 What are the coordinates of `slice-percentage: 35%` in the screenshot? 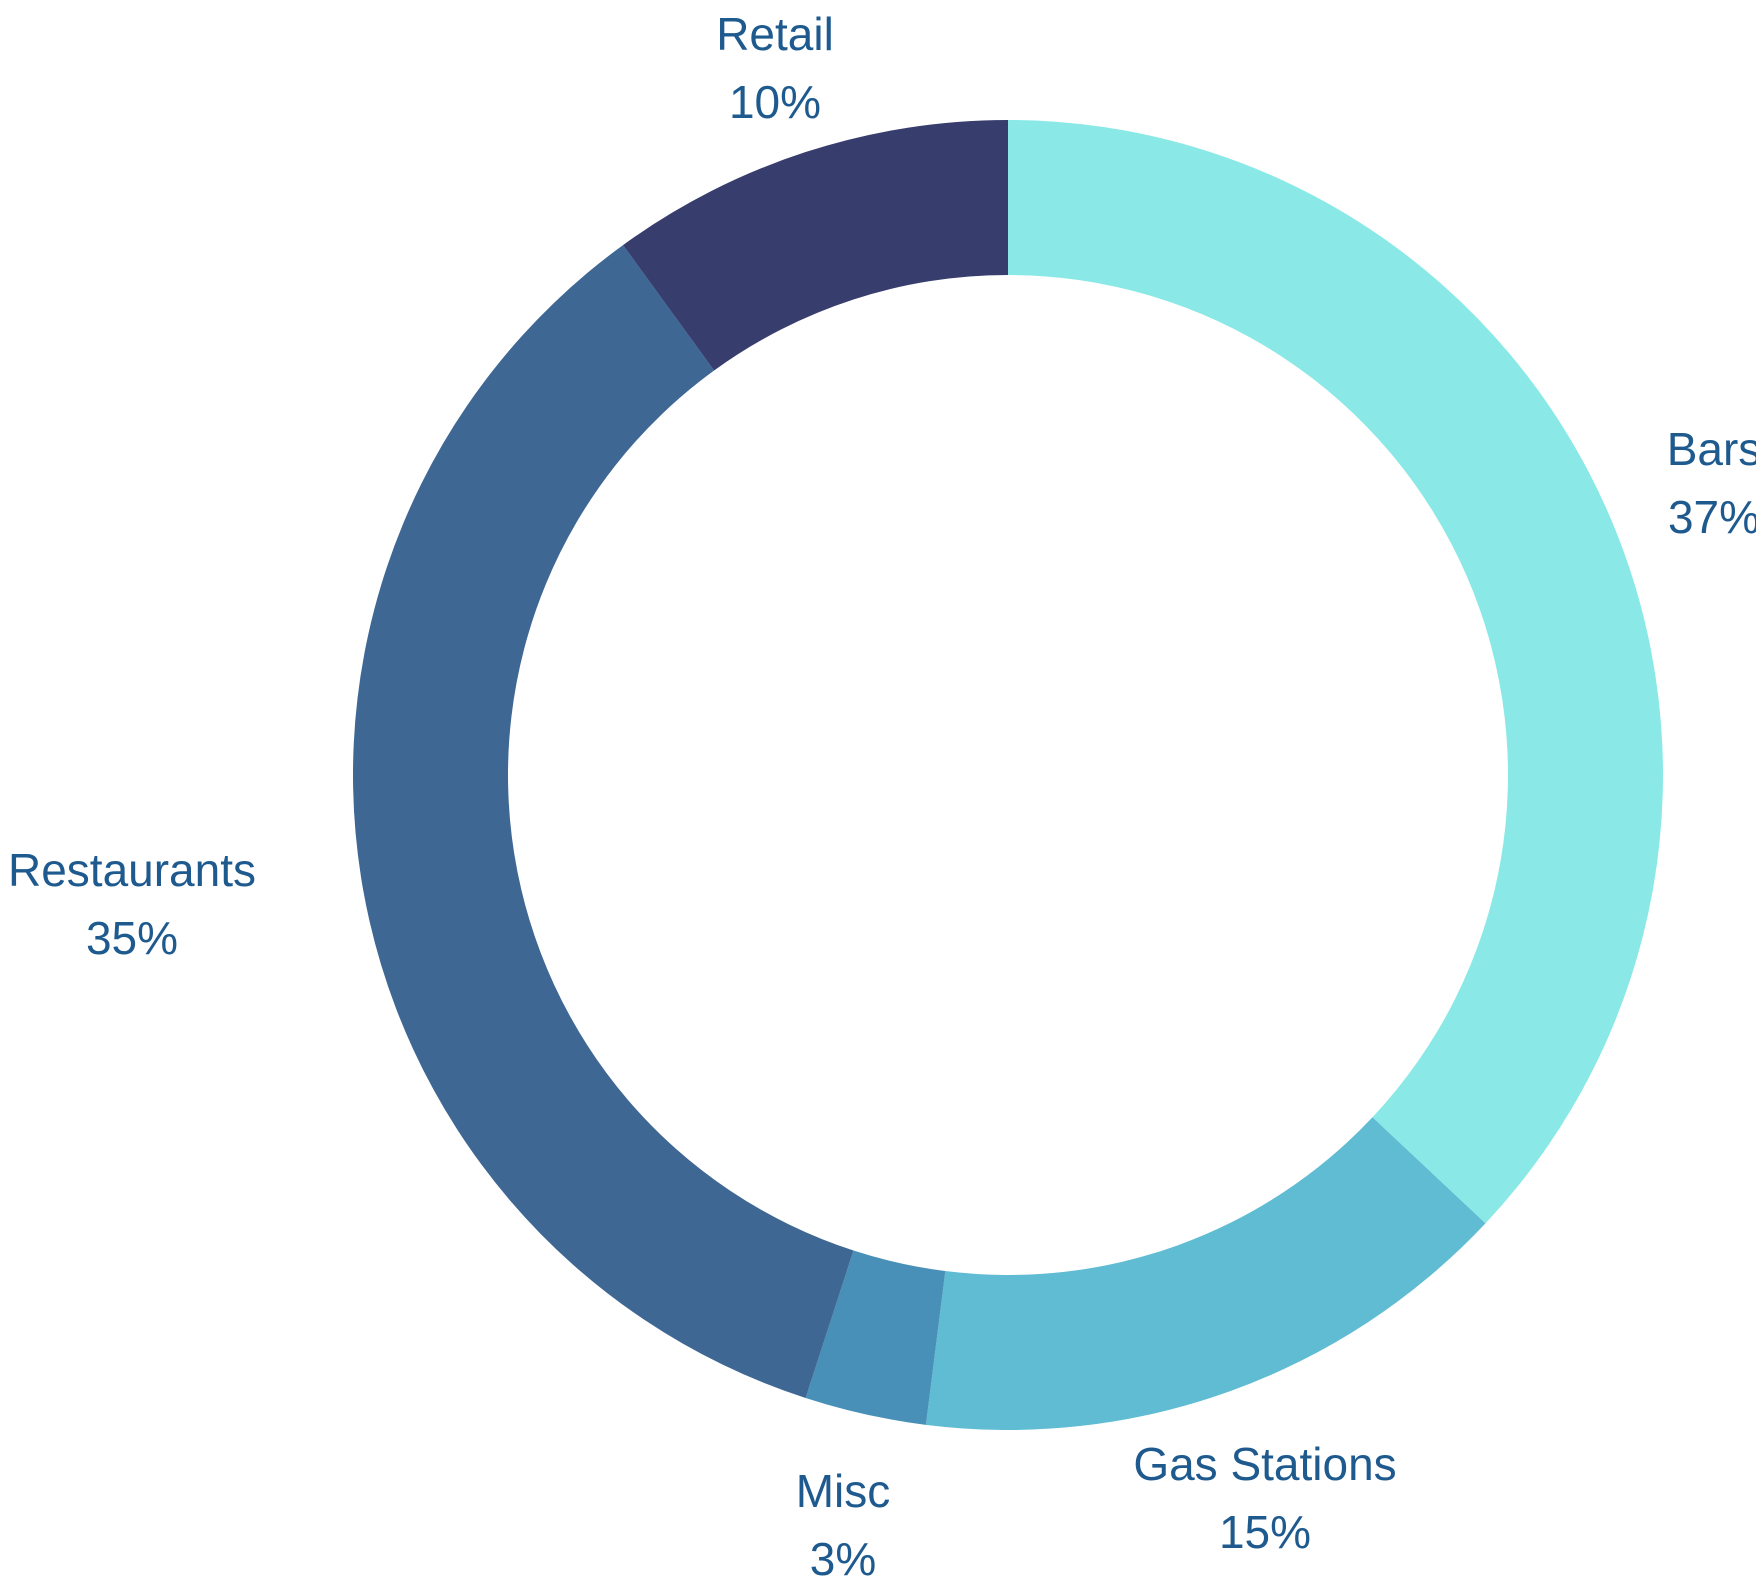 It's located at (132, 938).